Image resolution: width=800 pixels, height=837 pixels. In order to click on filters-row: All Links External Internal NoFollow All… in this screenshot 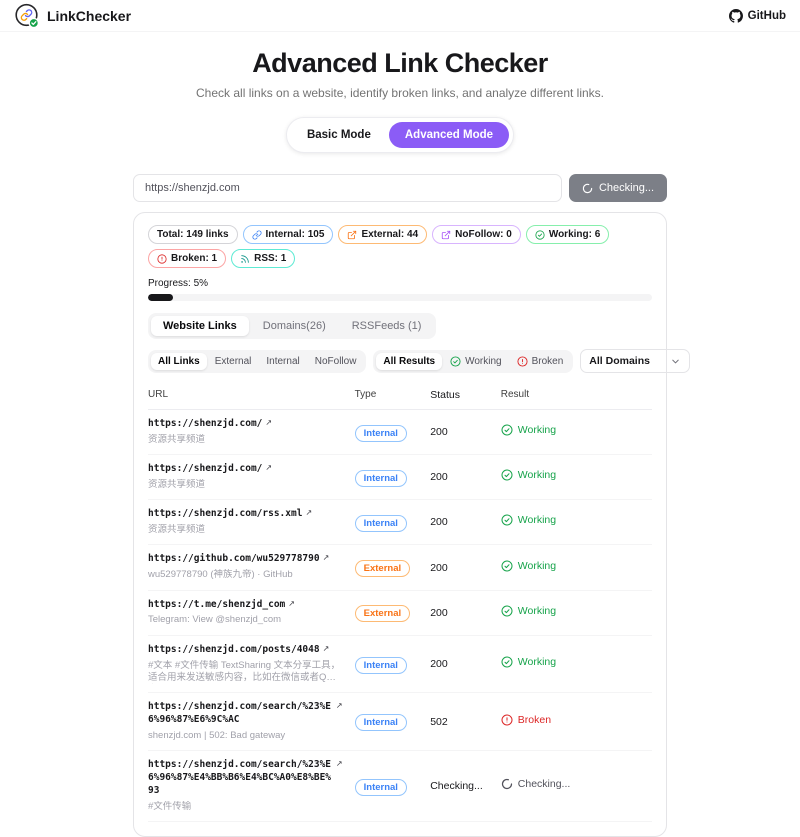, I will do `click(419, 361)`.